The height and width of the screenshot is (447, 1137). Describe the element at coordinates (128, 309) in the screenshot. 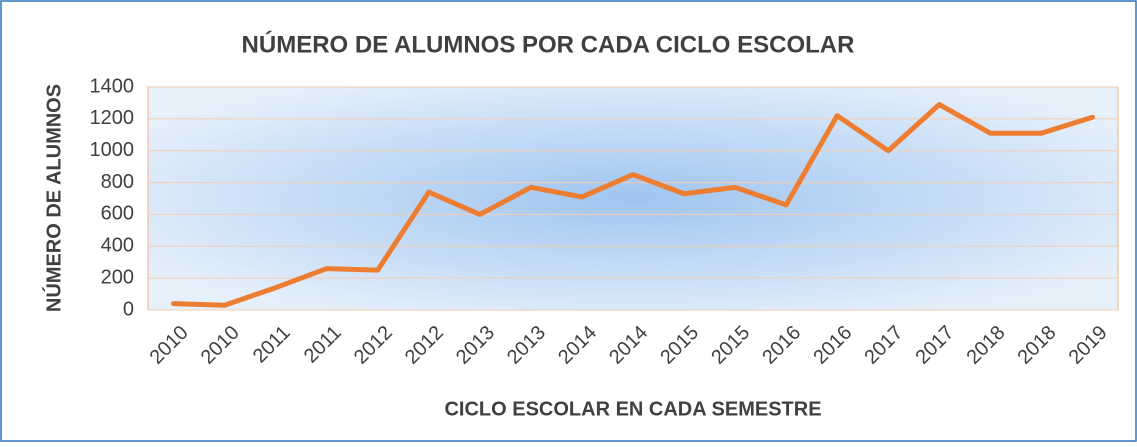

I see `y-tick-label: 0` at that location.